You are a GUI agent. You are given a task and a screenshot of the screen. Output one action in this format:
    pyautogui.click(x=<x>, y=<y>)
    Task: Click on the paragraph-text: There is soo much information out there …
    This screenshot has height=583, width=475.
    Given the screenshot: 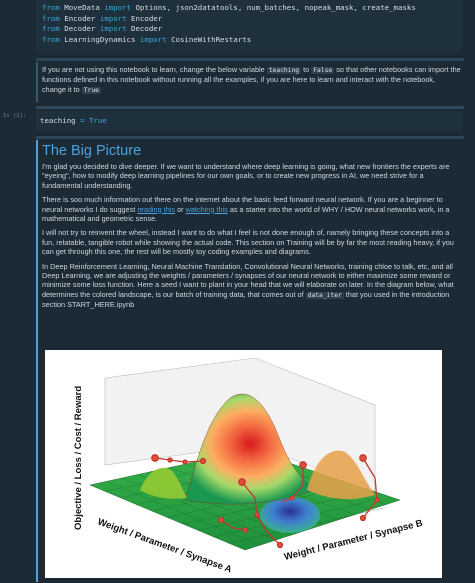 What is the action you would take?
    pyautogui.click(x=242, y=204)
    